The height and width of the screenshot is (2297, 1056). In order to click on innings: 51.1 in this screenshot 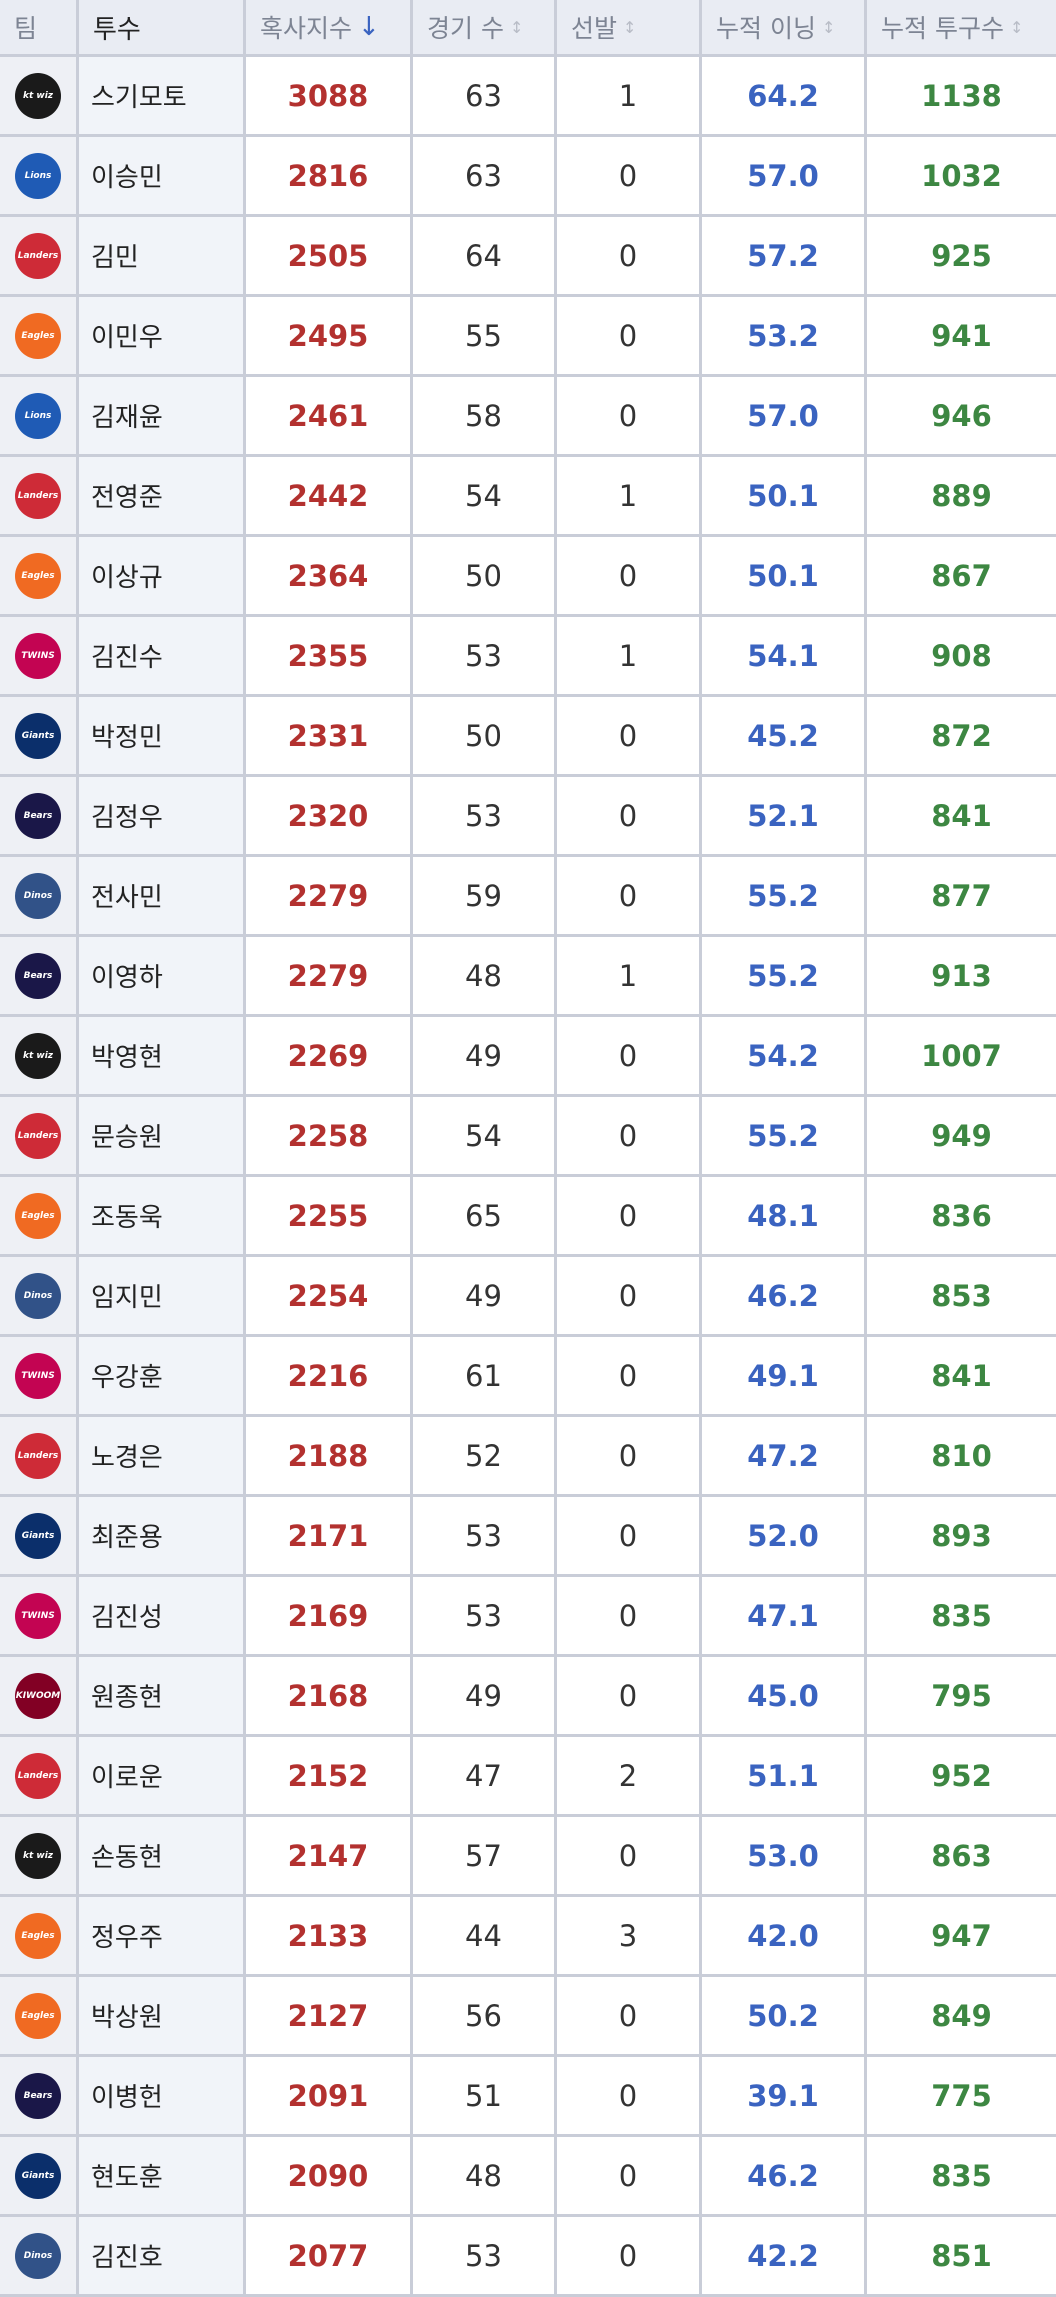, I will do `click(784, 1775)`.